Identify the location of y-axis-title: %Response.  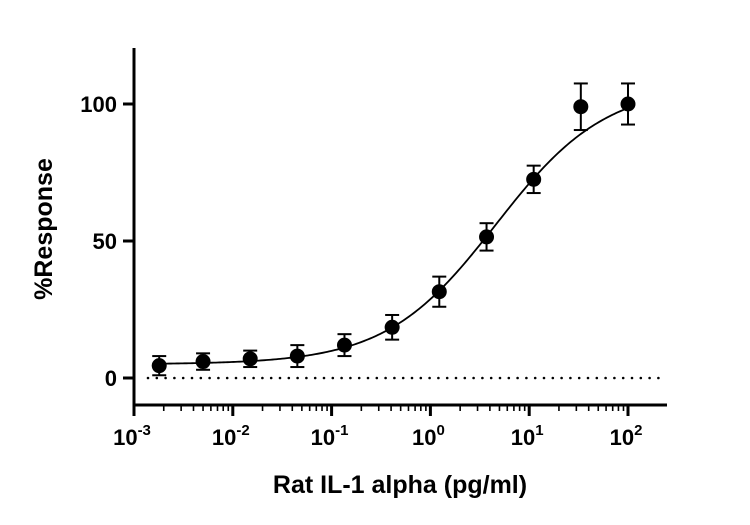
(44, 229).